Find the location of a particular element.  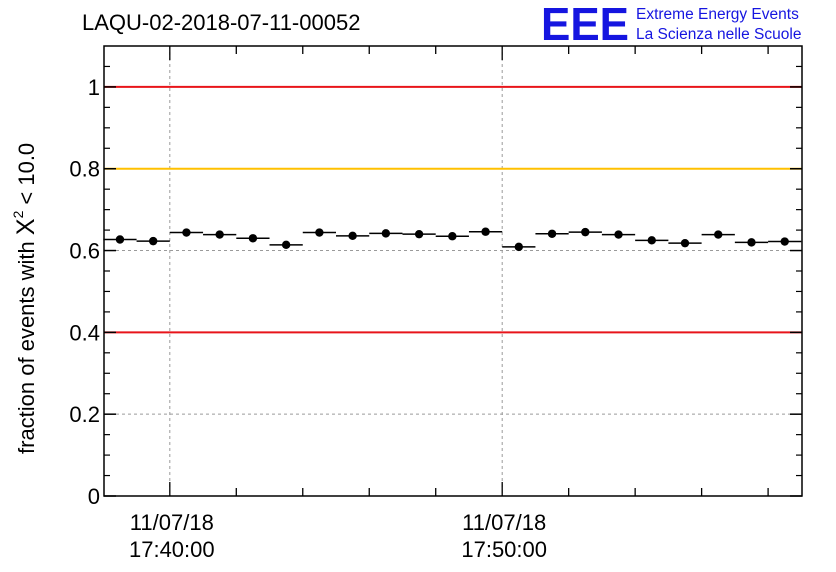

logo-line-2: La Scienza nelle Scuole is located at coordinates (718, 34).